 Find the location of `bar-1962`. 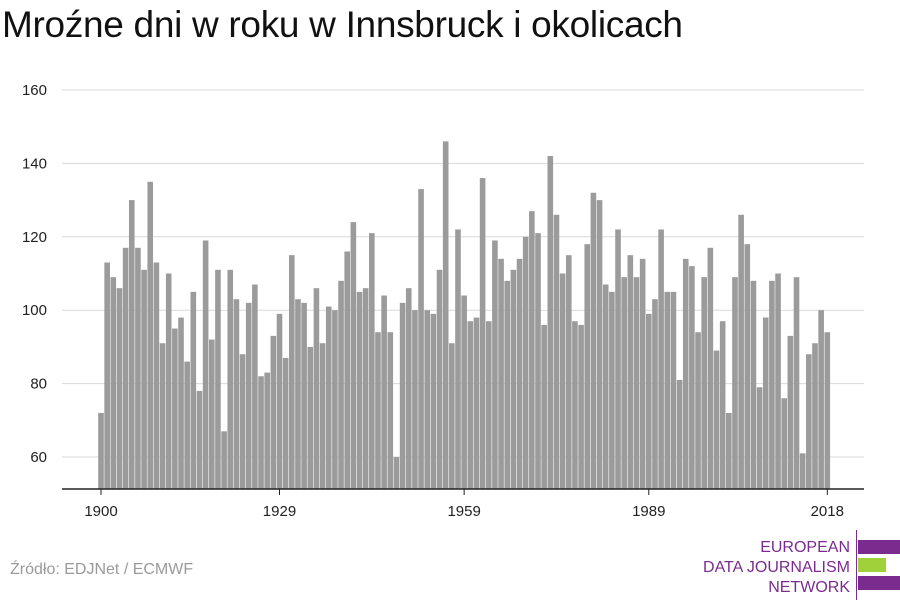

bar-1962 is located at coordinates (482, 333).